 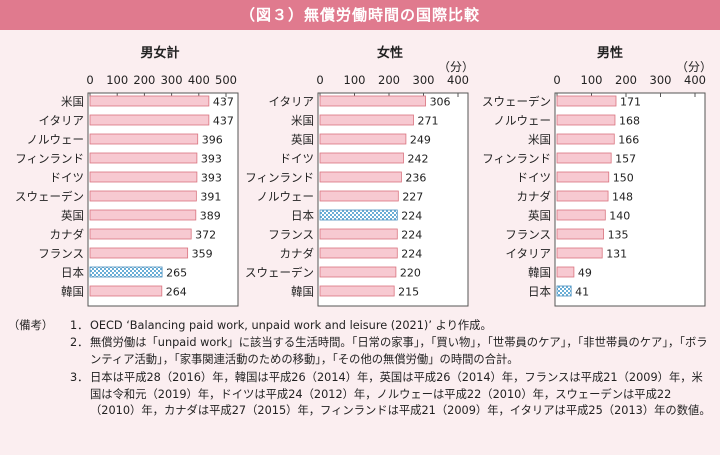 What do you see at coordinates (408, 292) in the screenshot?
I see `value-label: 215` at bounding box center [408, 292].